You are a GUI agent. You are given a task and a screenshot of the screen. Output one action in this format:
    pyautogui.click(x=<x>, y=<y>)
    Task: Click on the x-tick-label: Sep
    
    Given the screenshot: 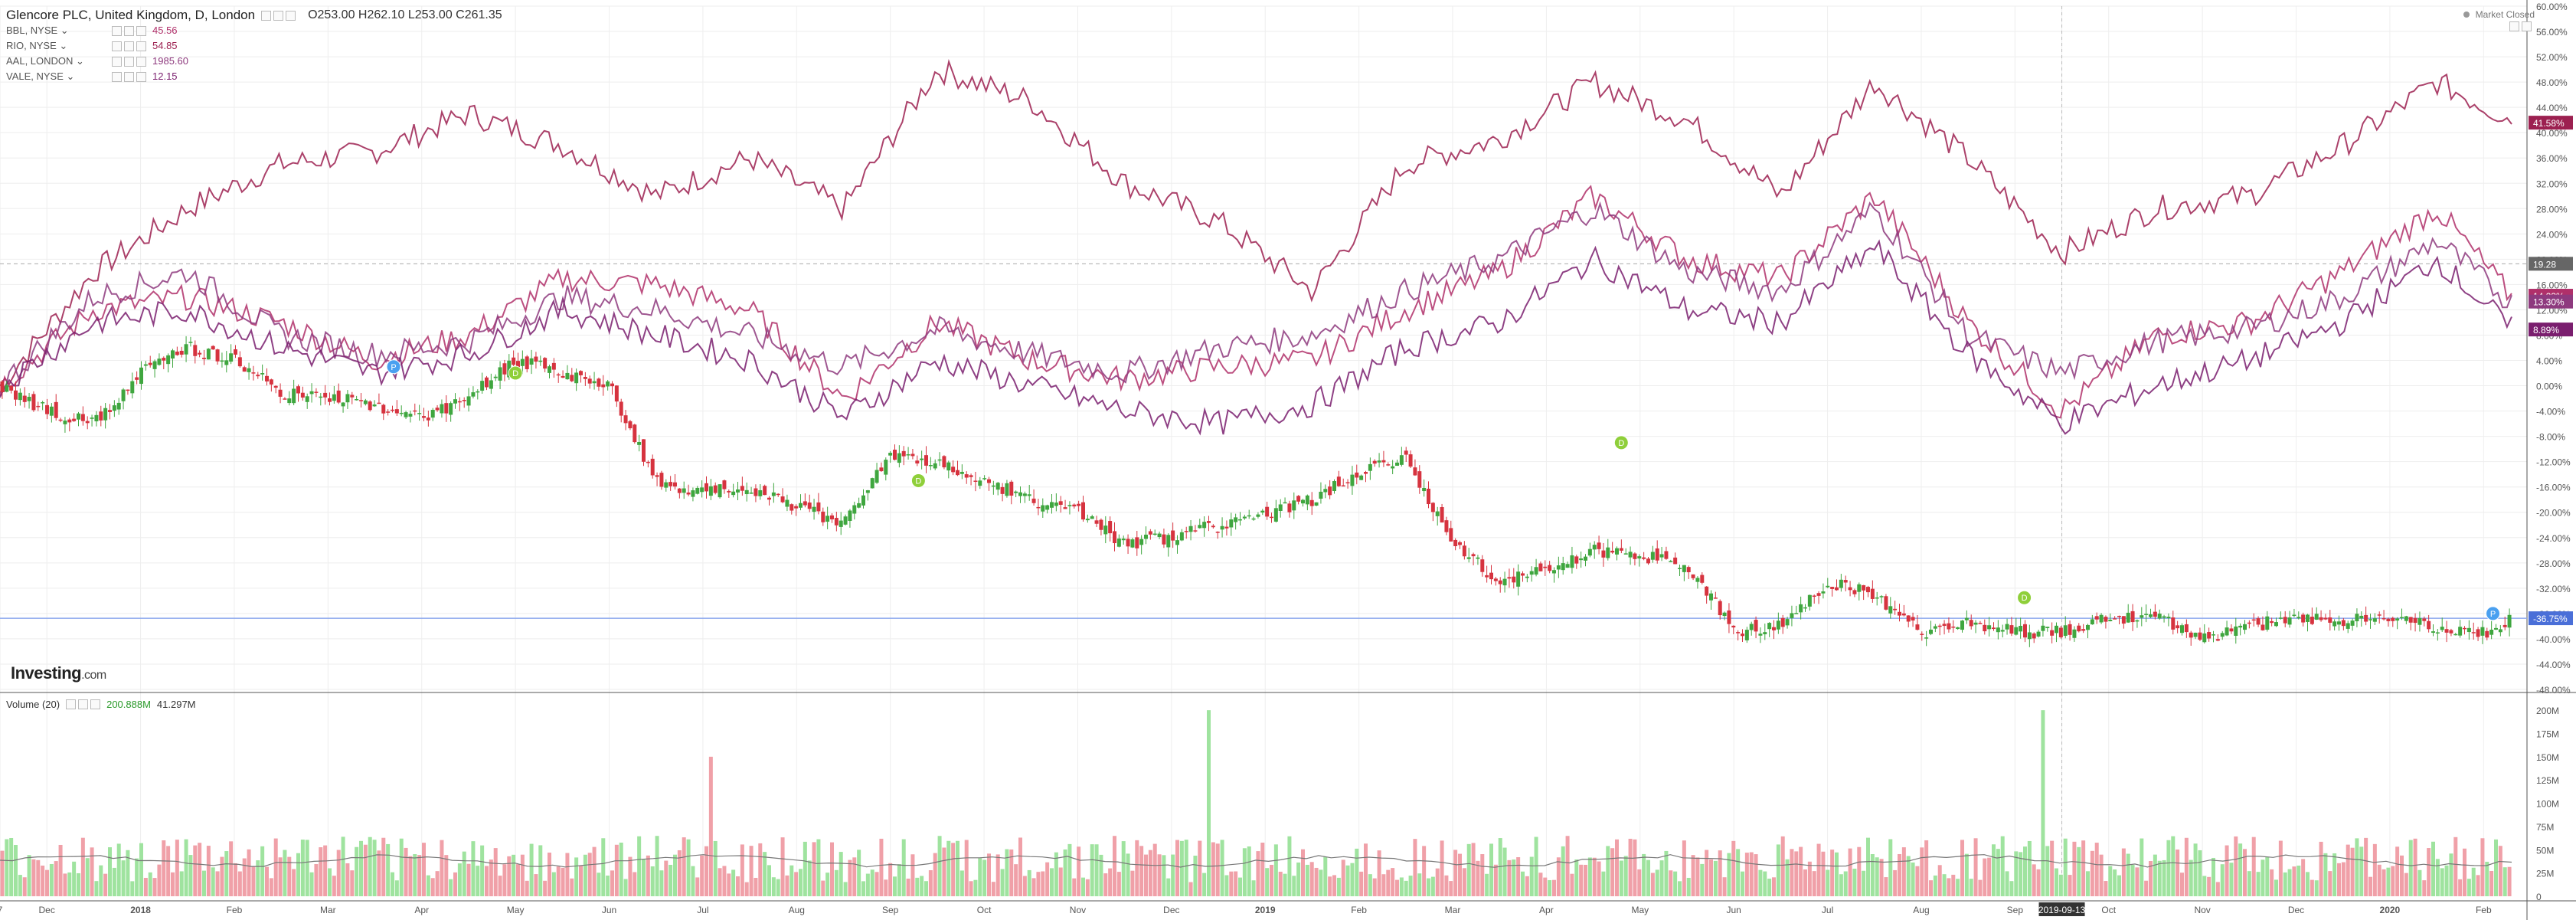 What is the action you would take?
    pyautogui.click(x=2015, y=910)
    